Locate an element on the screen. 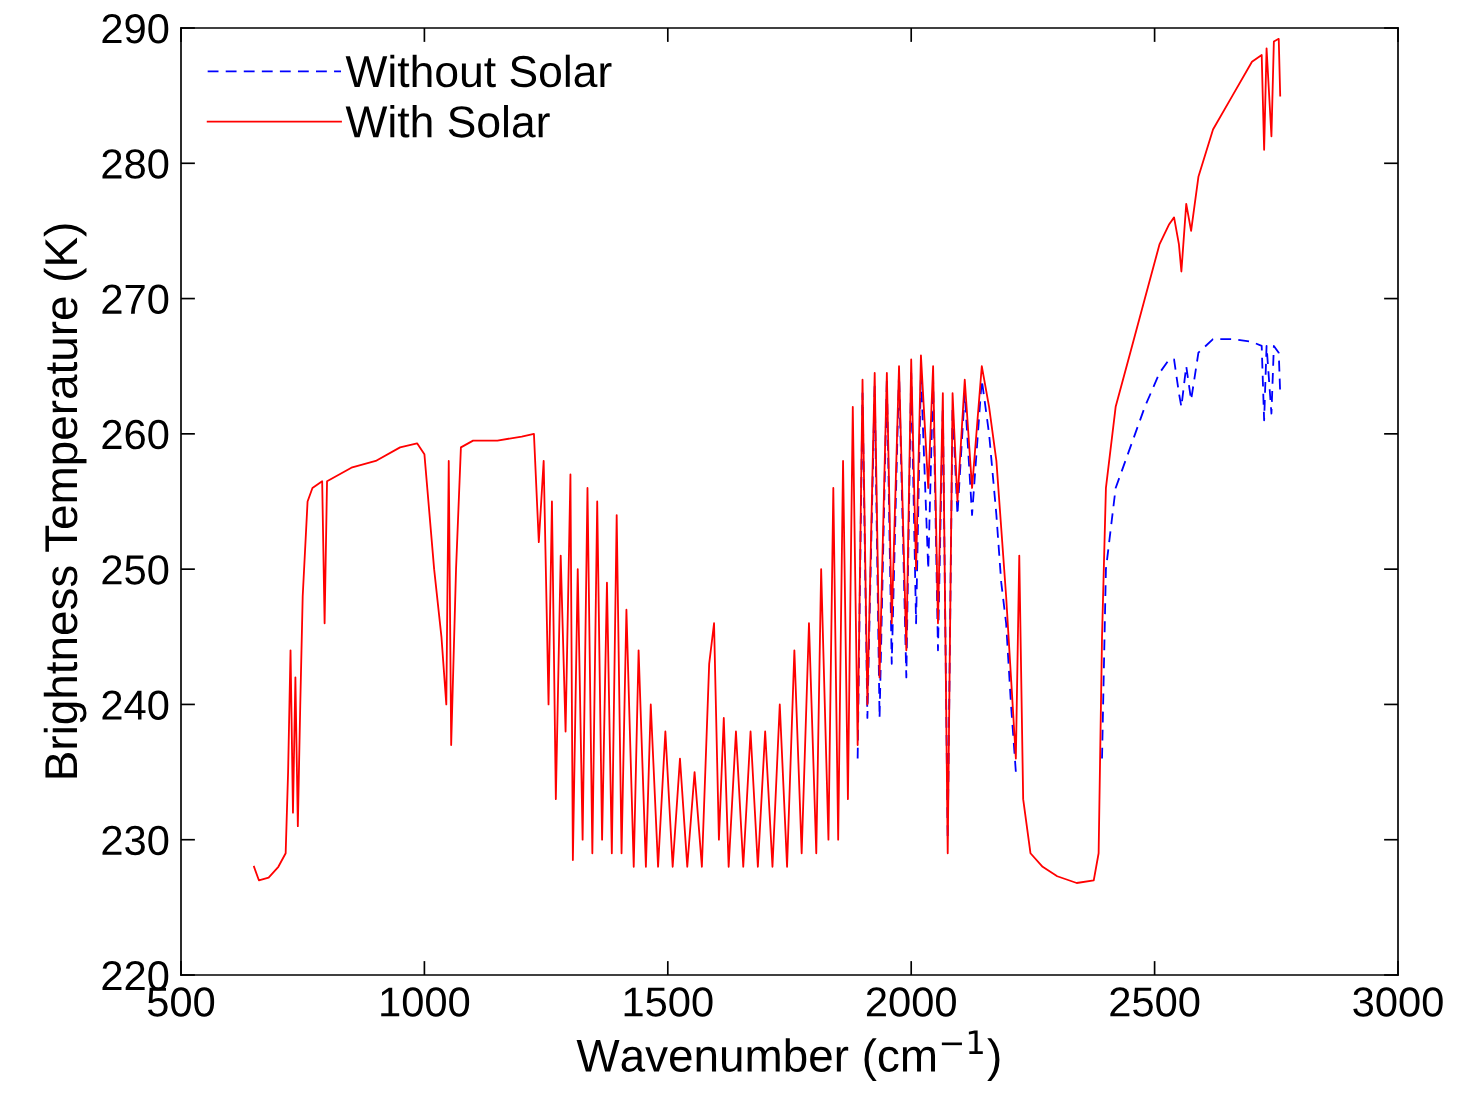 Image resolution: width=1467 pixels, height=1119 pixels. y-tick-label: 230 is located at coordinates (135, 840).